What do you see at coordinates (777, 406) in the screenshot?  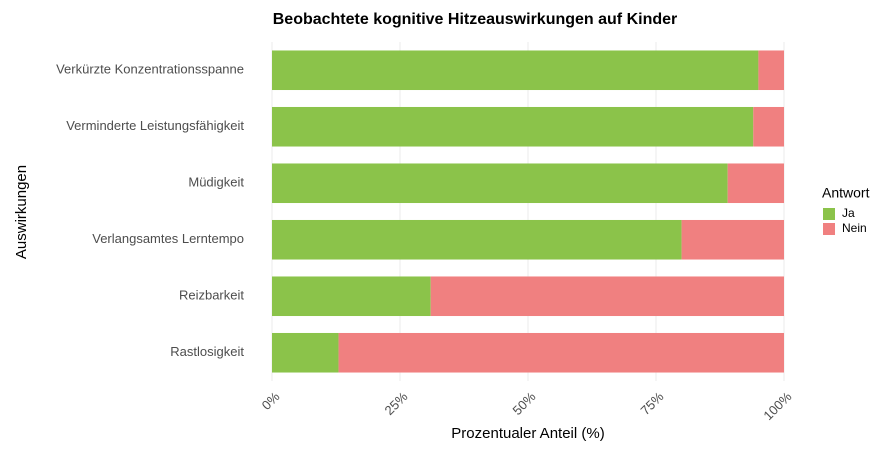 I see `x-tick-label: 100%` at bounding box center [777, 406].